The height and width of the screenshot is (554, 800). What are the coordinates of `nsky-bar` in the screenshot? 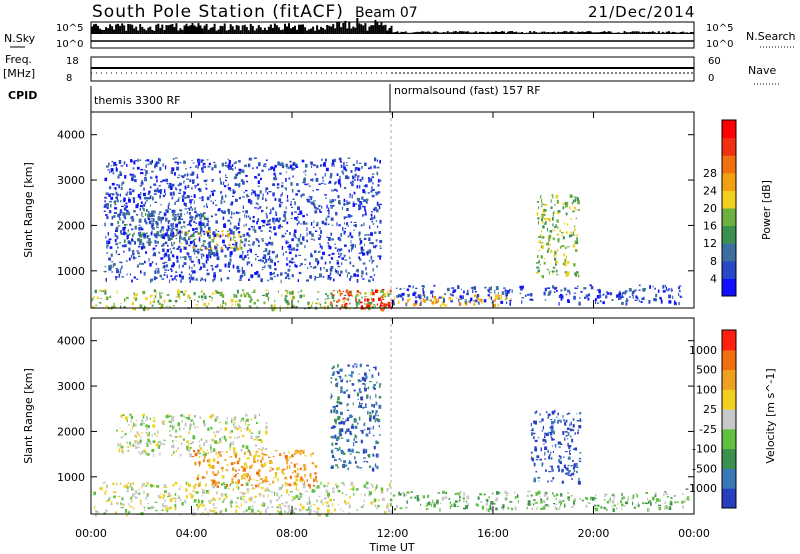 It's located at (142, 30).